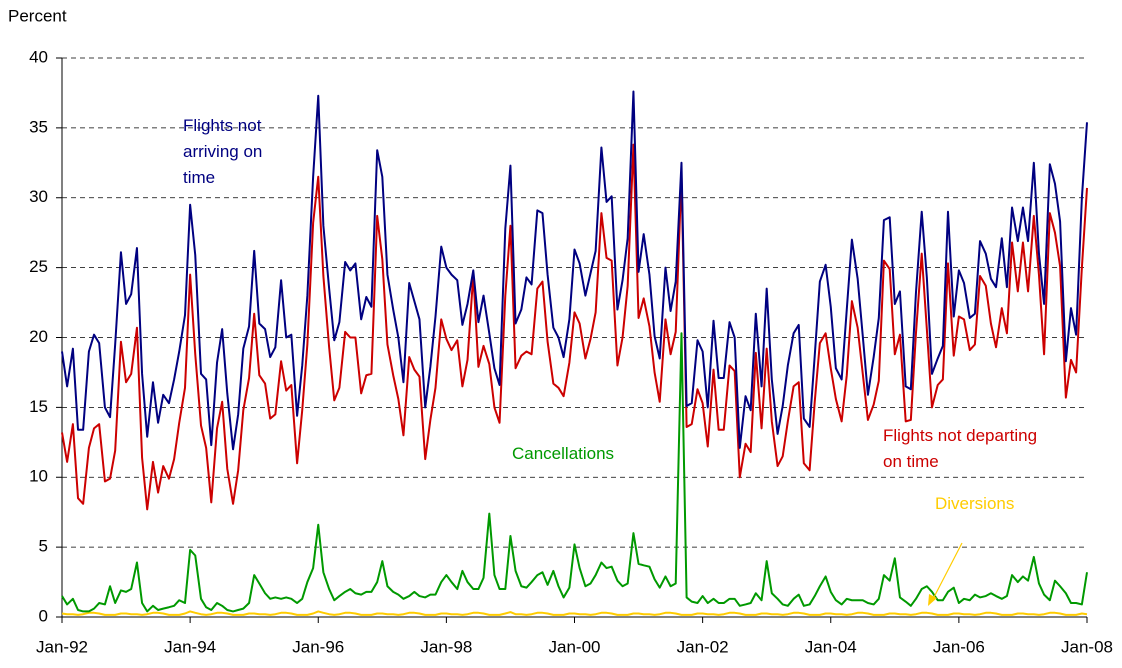 The width and height of the screenshot is (1122, 668). Describe the element at coordinates (38, 476) in the screenshot. I see `y-tick-label: 10` at that location.